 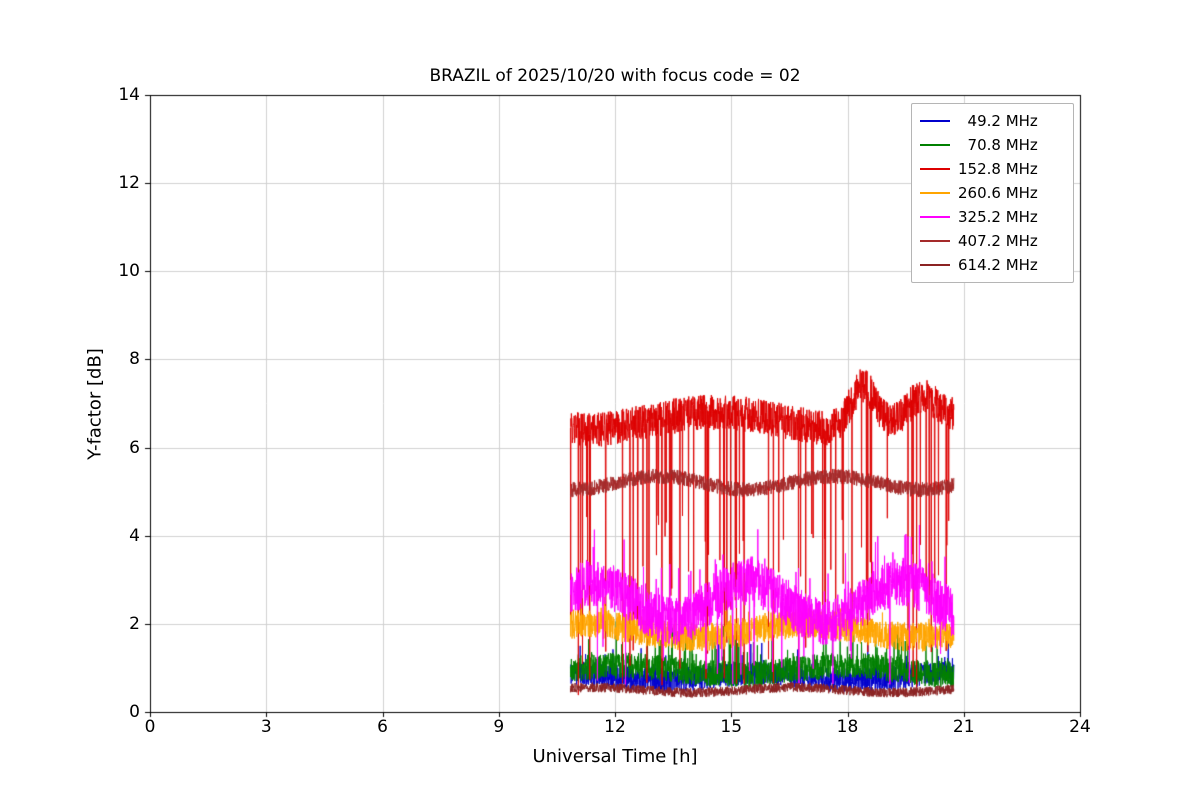 What do you see at coordinates (998, 217) in the screenshot?
I see `legend-label: 325.2 MHz` at bounding box center [998, 217].